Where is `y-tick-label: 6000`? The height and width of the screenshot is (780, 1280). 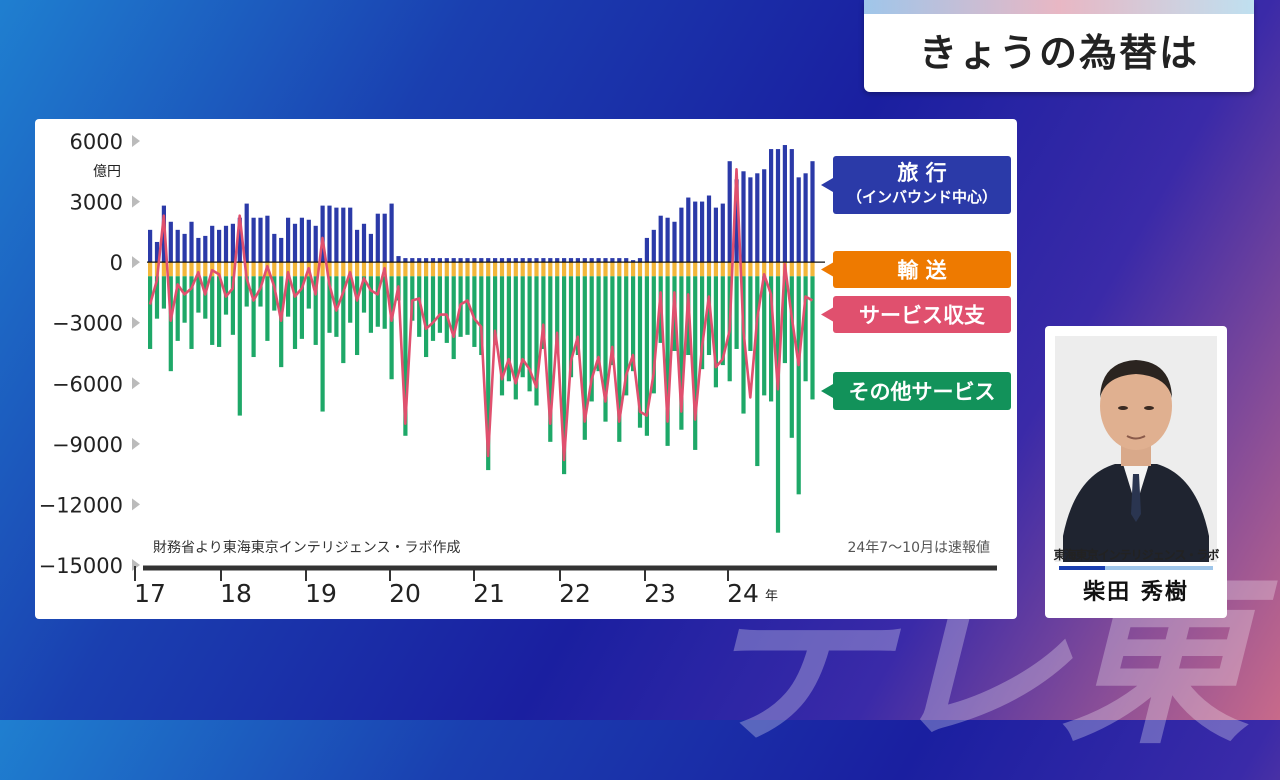 y-tick-label: 6000 is located at coordinates (96, 142).